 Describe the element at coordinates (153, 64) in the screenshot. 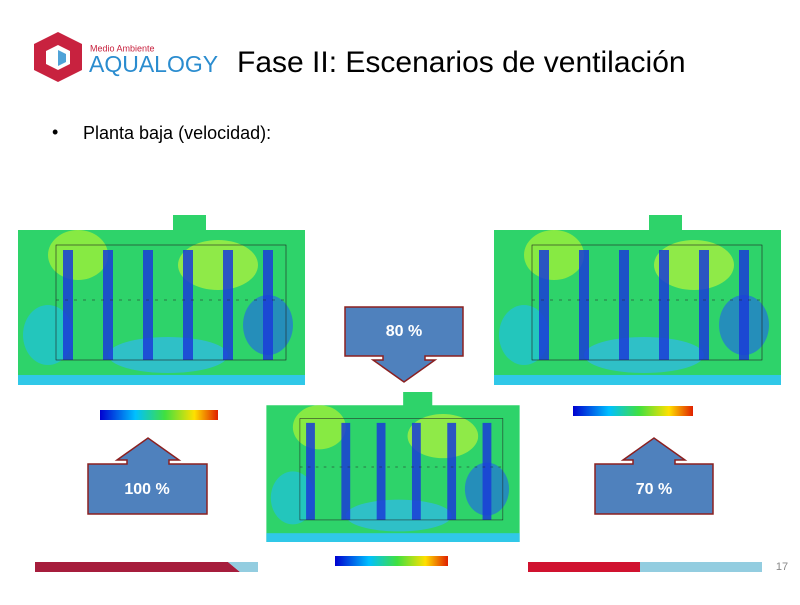

I see `logo-main: AQUALOGY` at that location.